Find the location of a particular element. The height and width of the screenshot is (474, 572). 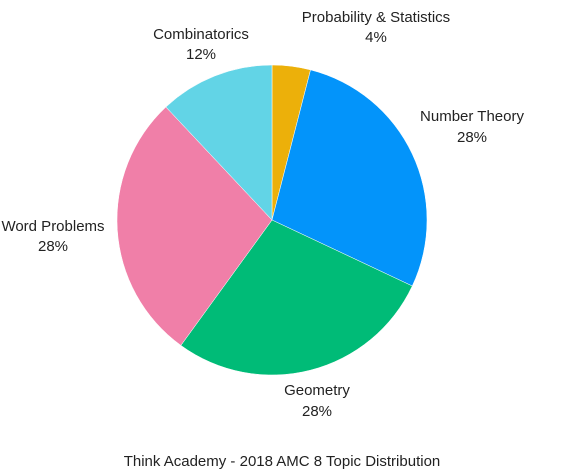

slice-percent-geometry: 28% is located at coordinates (317, 411).